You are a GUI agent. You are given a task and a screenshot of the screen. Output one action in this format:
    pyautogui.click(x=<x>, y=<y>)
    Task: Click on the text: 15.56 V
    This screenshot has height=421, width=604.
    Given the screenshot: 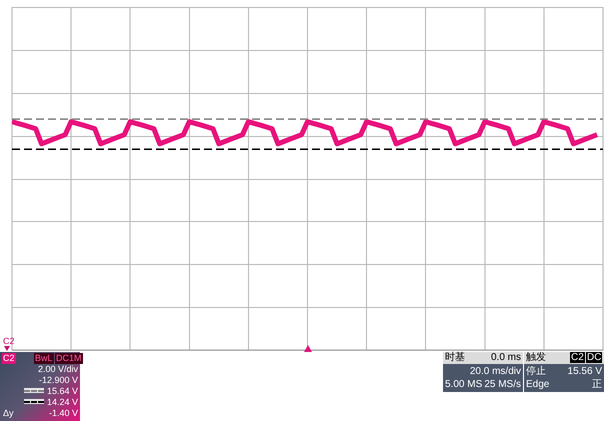 What is the action you would take?
    pyautogui.click(x=585, y=371)
    